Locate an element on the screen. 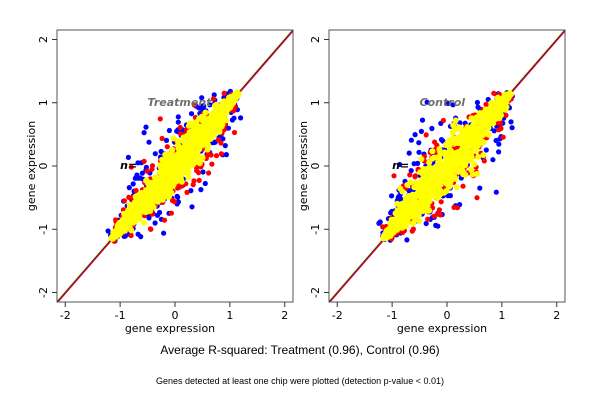 This screenshot has height=400, width=600. x-tick-label: -1 is located at coordinates (392, 315).